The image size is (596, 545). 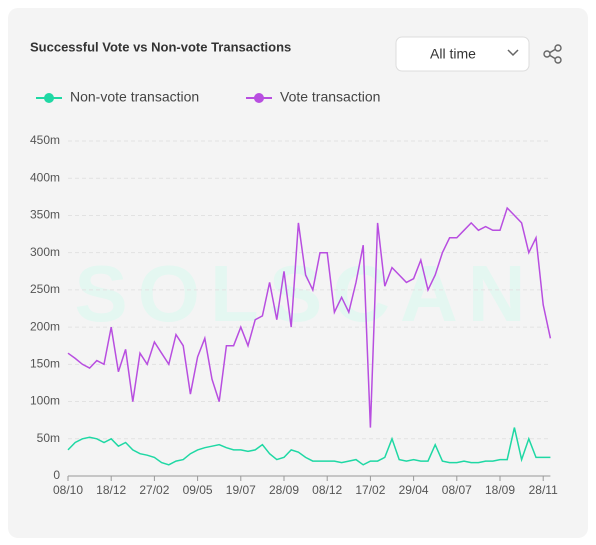 I want to click on y-tick-label: 150m, so click(x=45, y=364).